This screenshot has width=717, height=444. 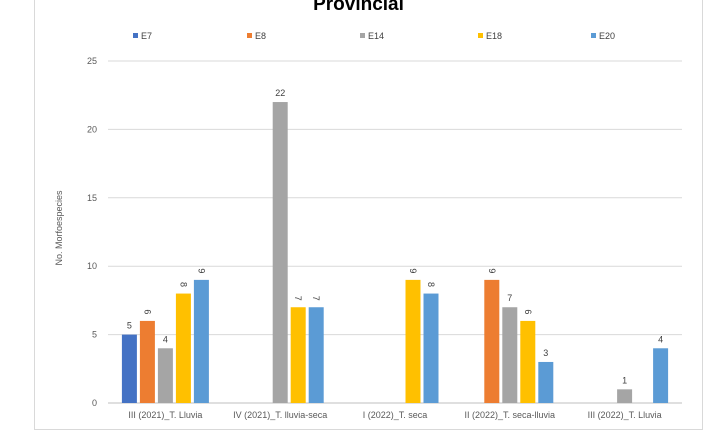 I want to click on x-tick-label: II (2022)_T. seca-lluvia, so click(x=510, y=415).